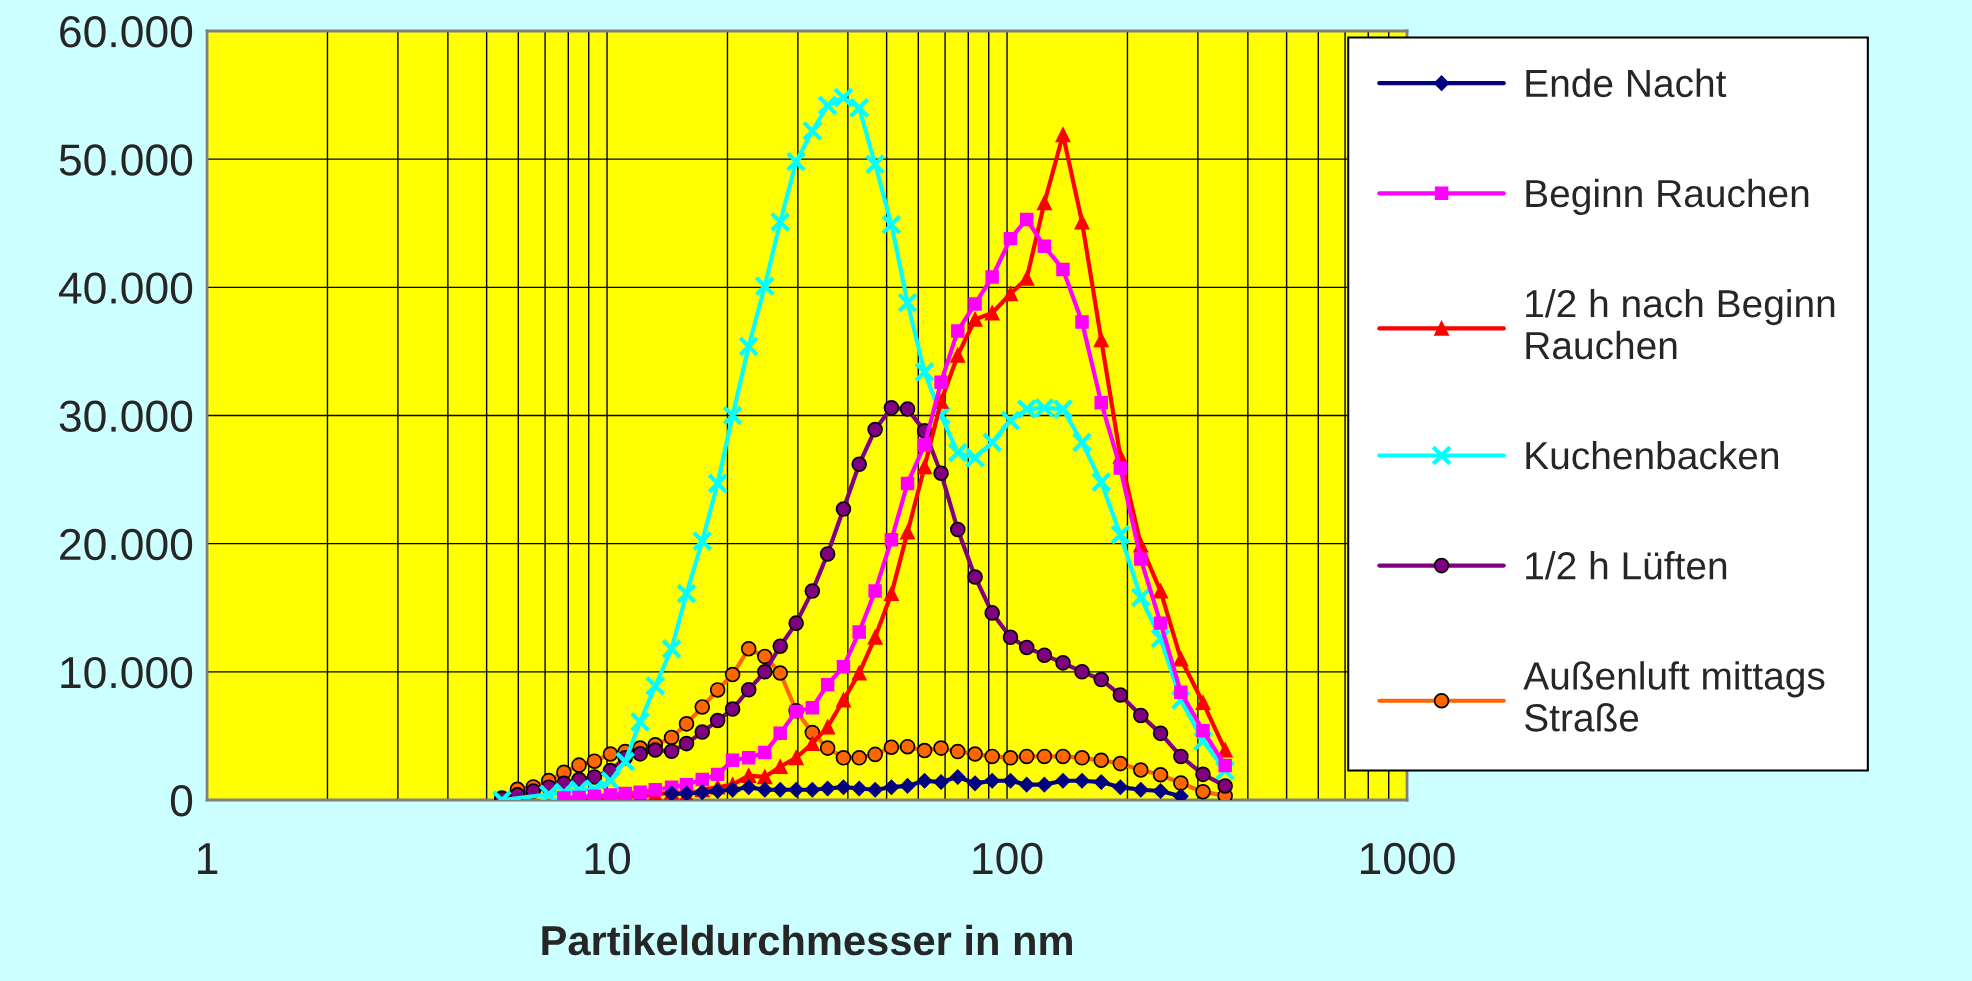  Describe the element at coordinates (126, 544) in the screenshot. I see `y-tick-label: 20.000` at that location.